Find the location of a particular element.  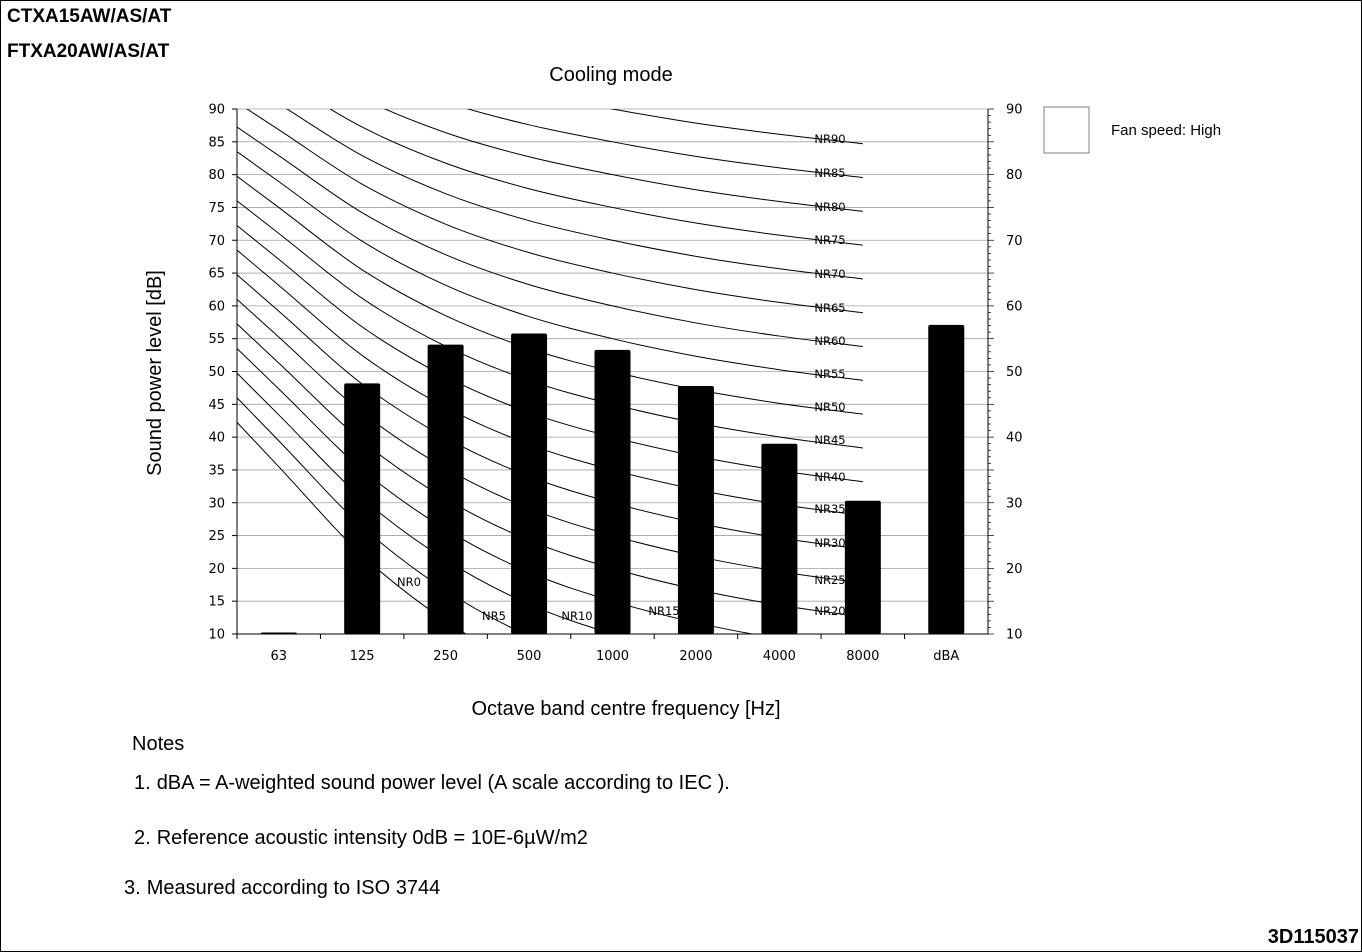

nr-curve-label: NR50 is located at coordinates (829, 407).